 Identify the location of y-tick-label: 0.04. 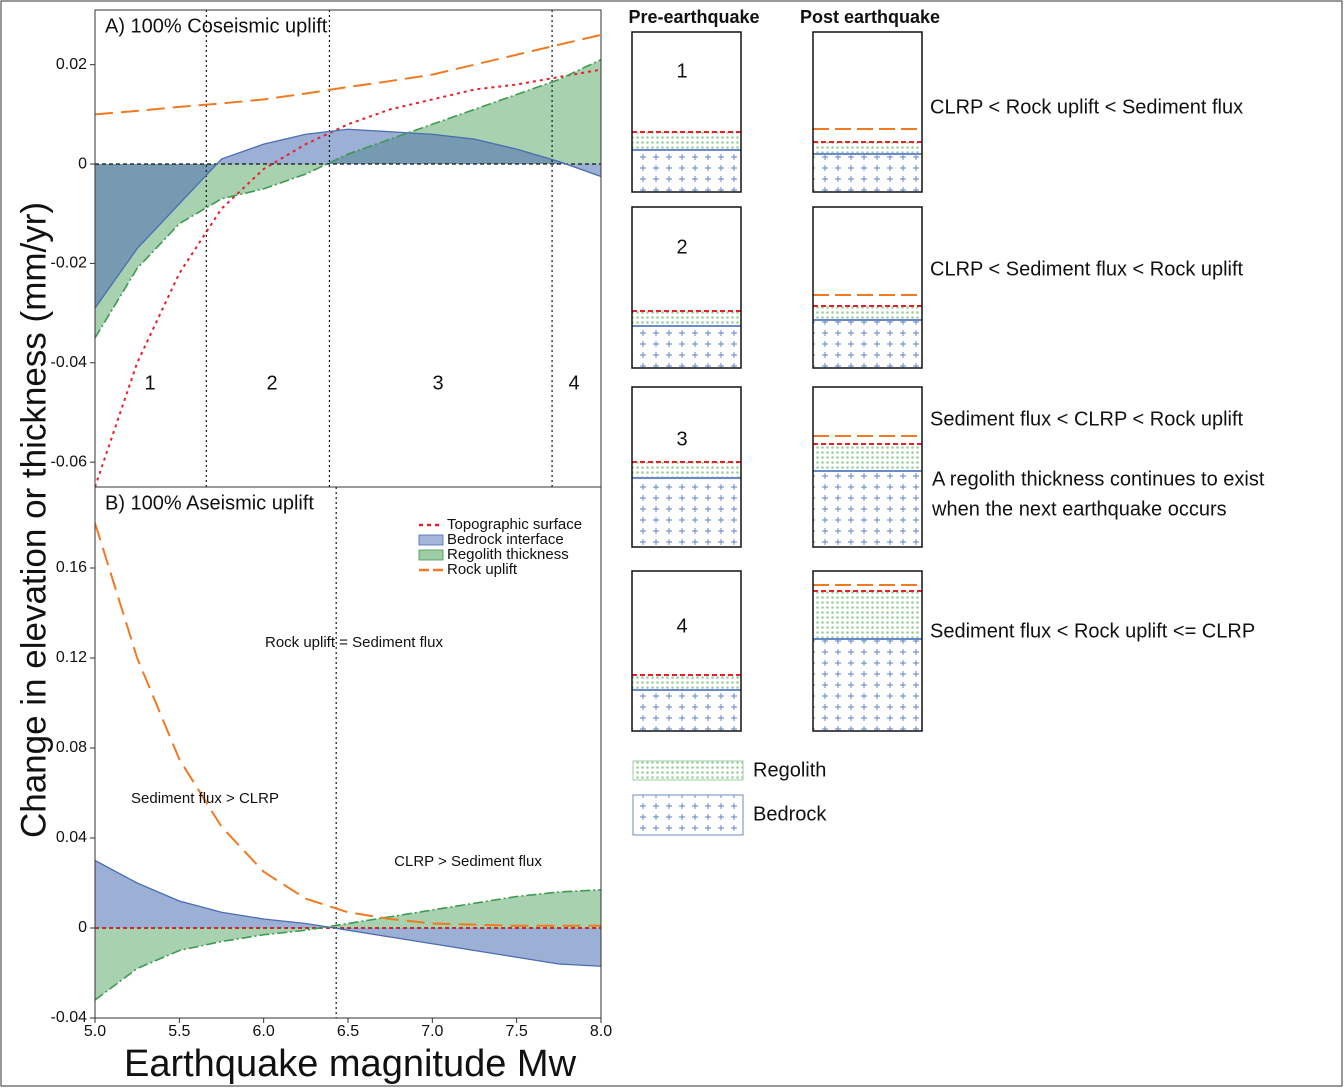
(71, 837).